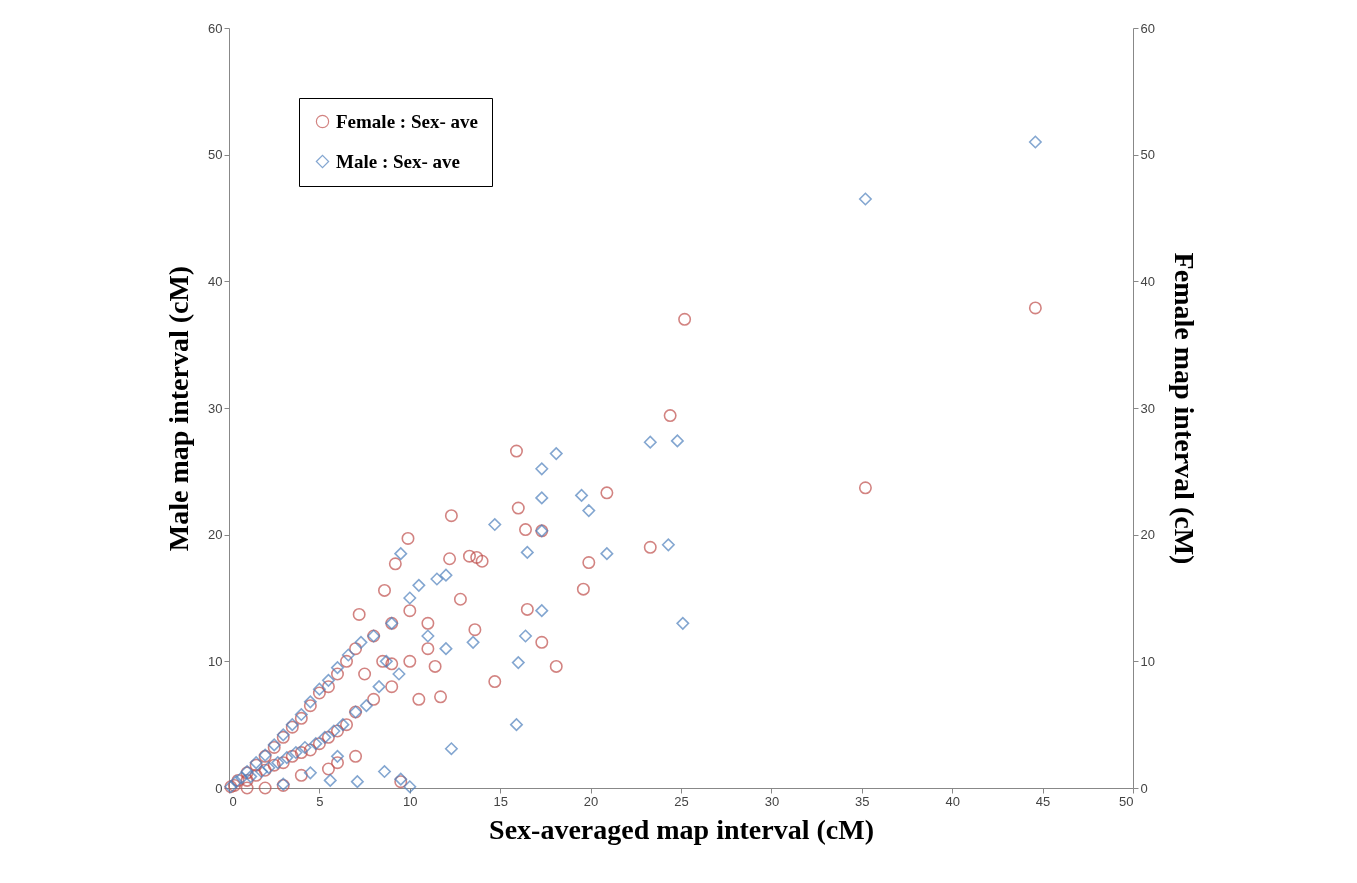 This screenshot has width=1357, height=883. What do you see at coordinates (320, 801) in the screenshot?
I see `x-tick-label: 5` at bounding box center [320, 801].